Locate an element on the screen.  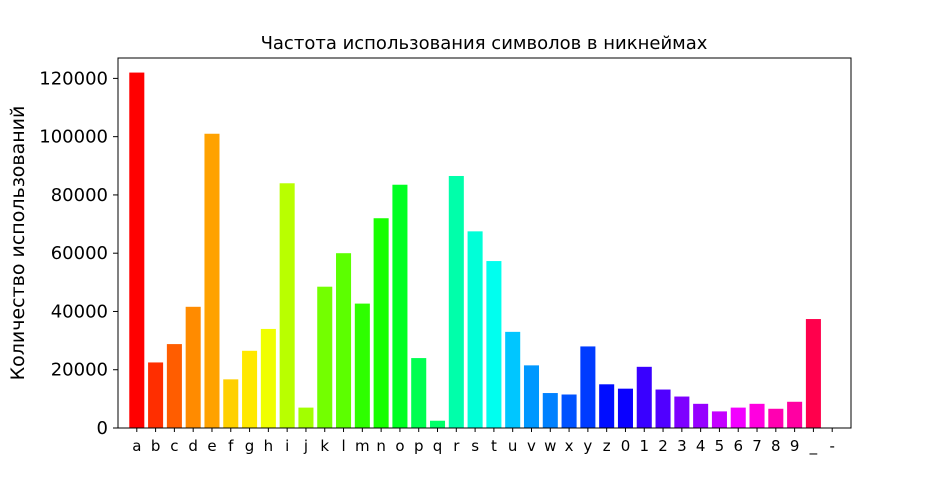
y-tick-label: 120000 is located at coordinates (73, 78).